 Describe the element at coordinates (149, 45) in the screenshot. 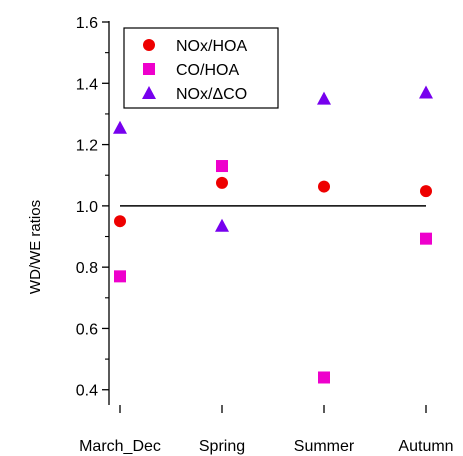

I see `legend-marker-circle` at that location.